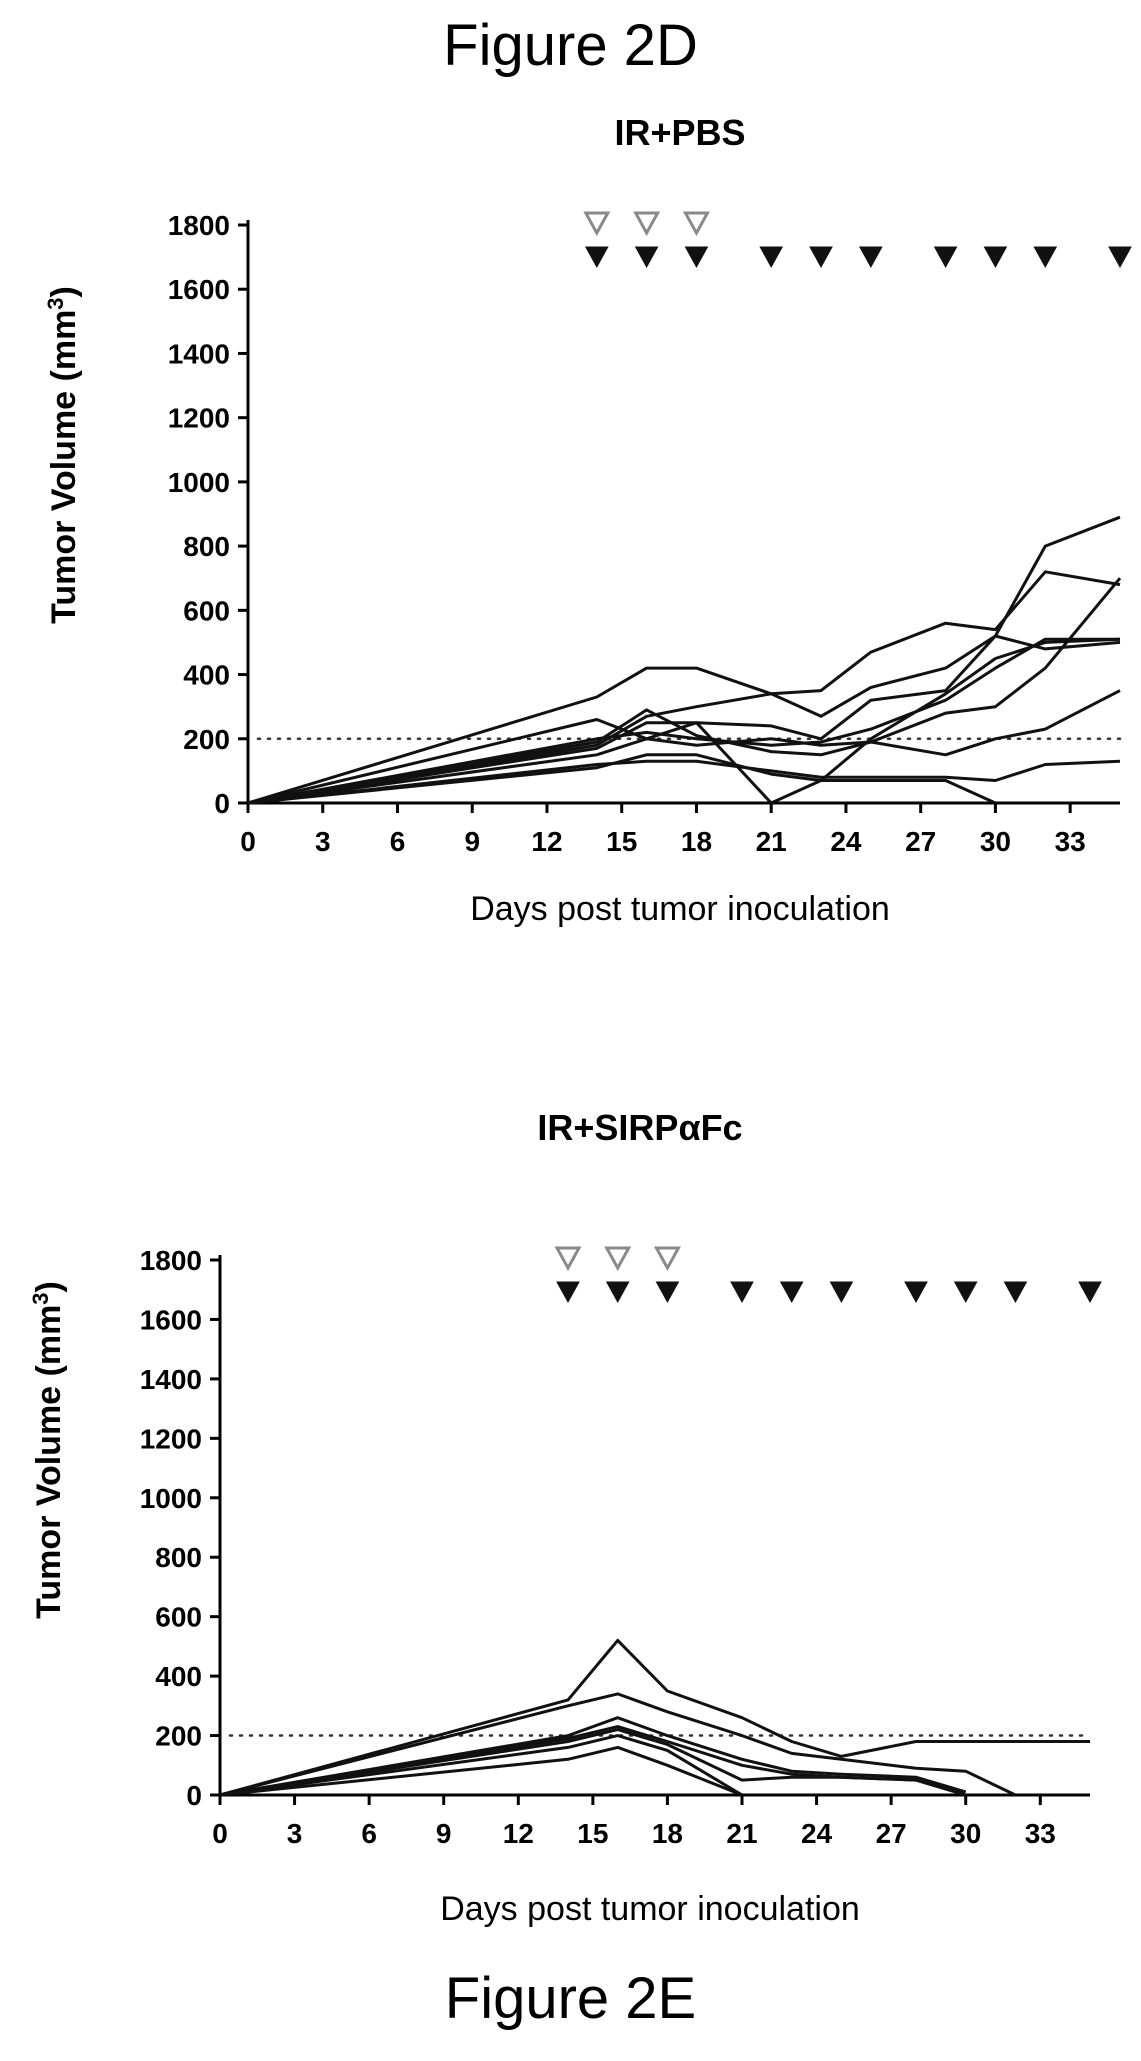 The width and height of the screenshot is (1141, 2061). What do you see at coordinates (679, 132) in the screenshot?
I see `chart-title: IR+PBS` at bounding box center [679, 132].